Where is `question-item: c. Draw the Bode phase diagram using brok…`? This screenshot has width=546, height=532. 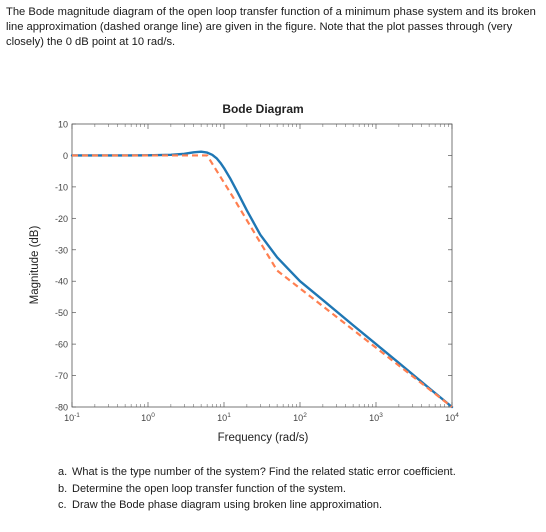 question-item: c. Draw the Bode phase diagram using brok… is located at coordinates (257, 505).